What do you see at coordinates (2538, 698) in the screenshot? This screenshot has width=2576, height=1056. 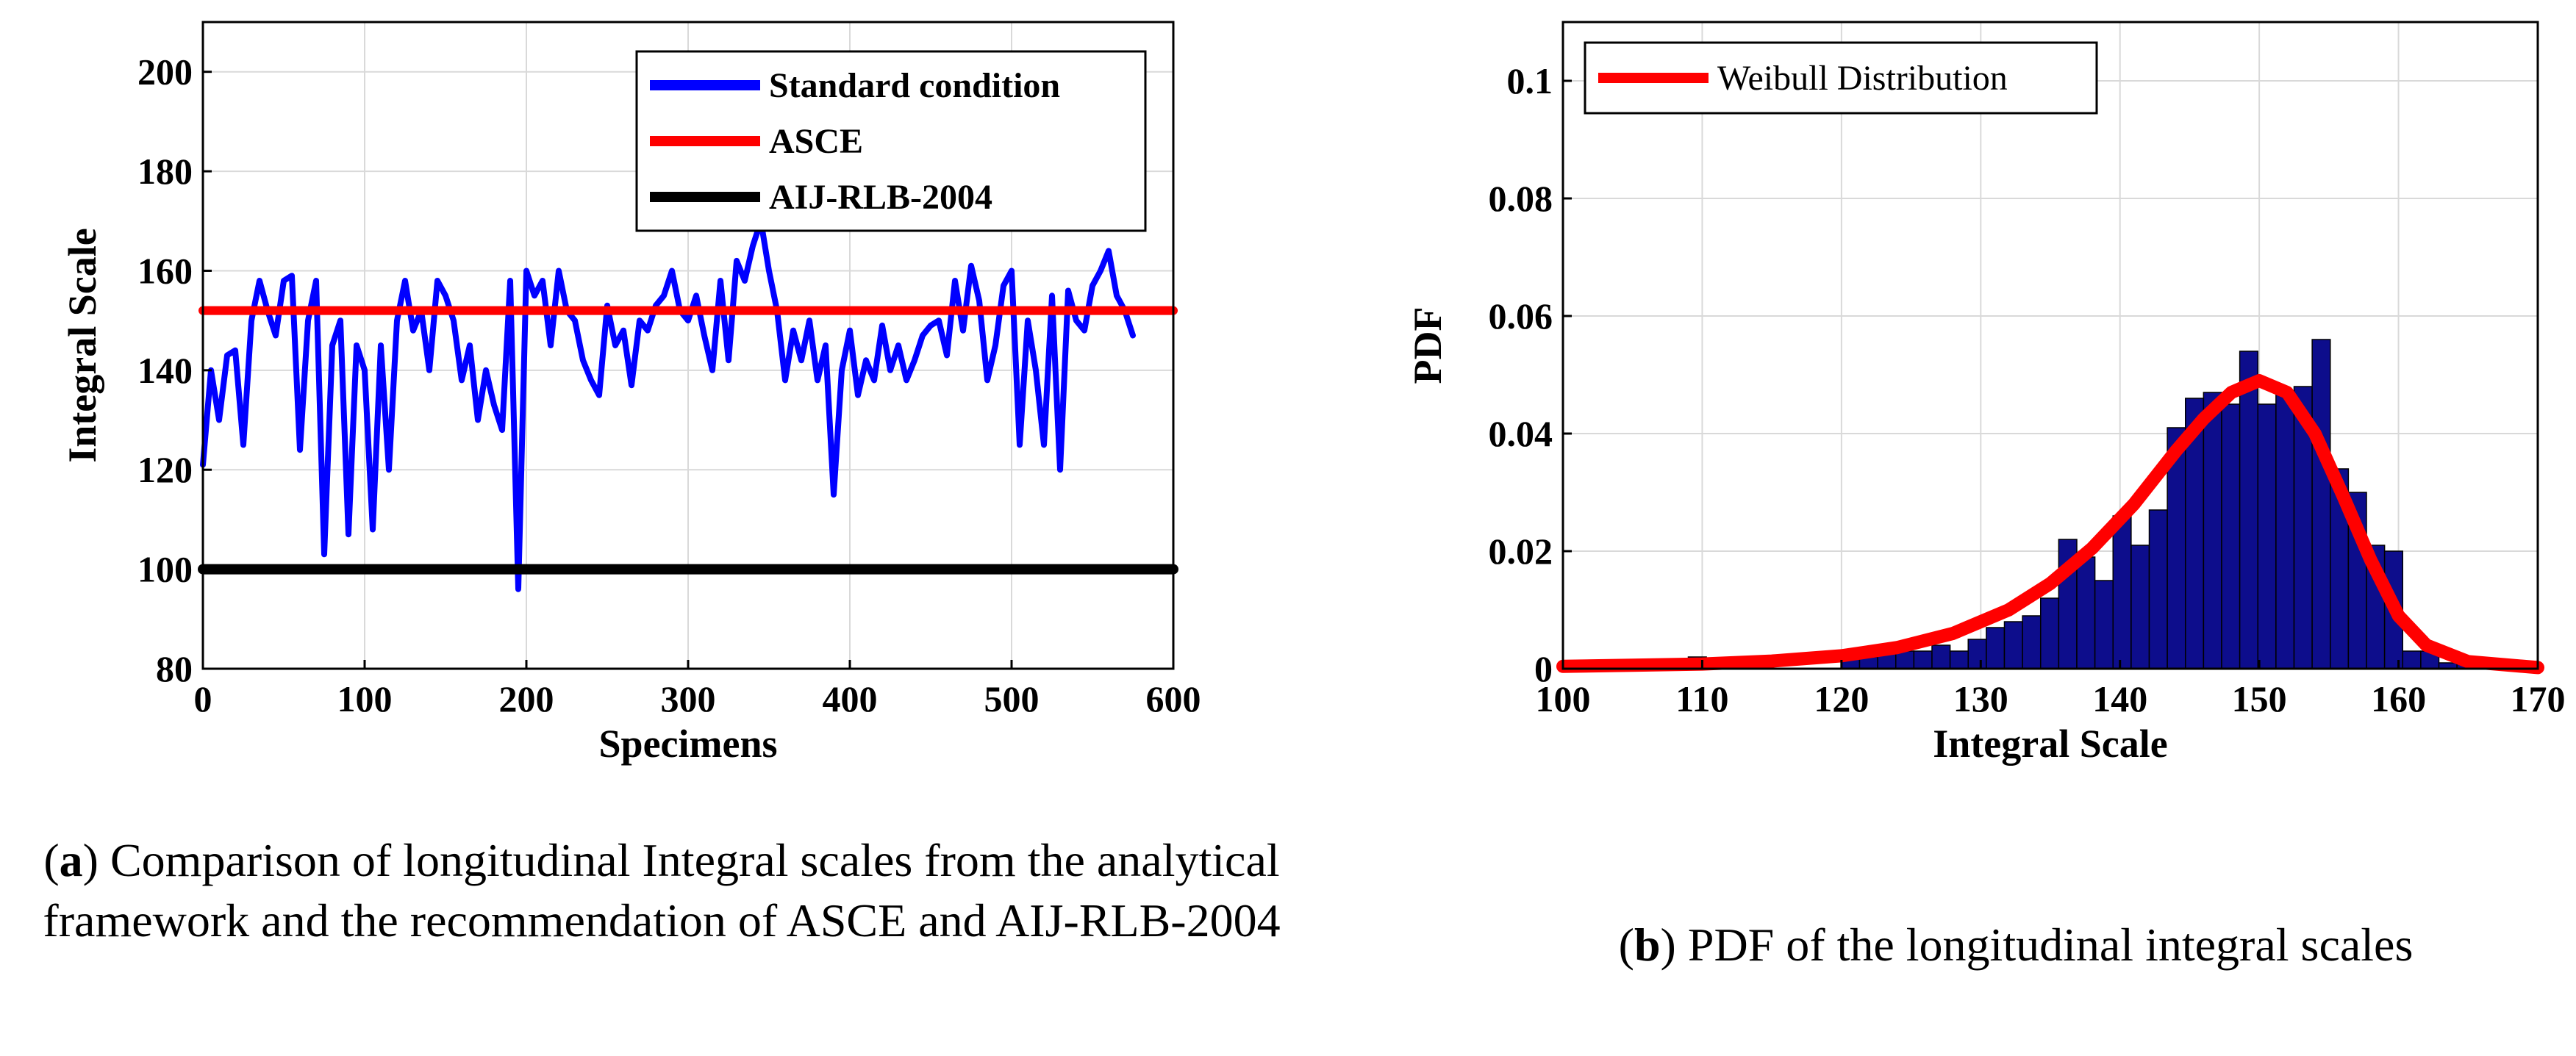 I see `b-xtick-label: 170` at bounding box center [2538, 698].